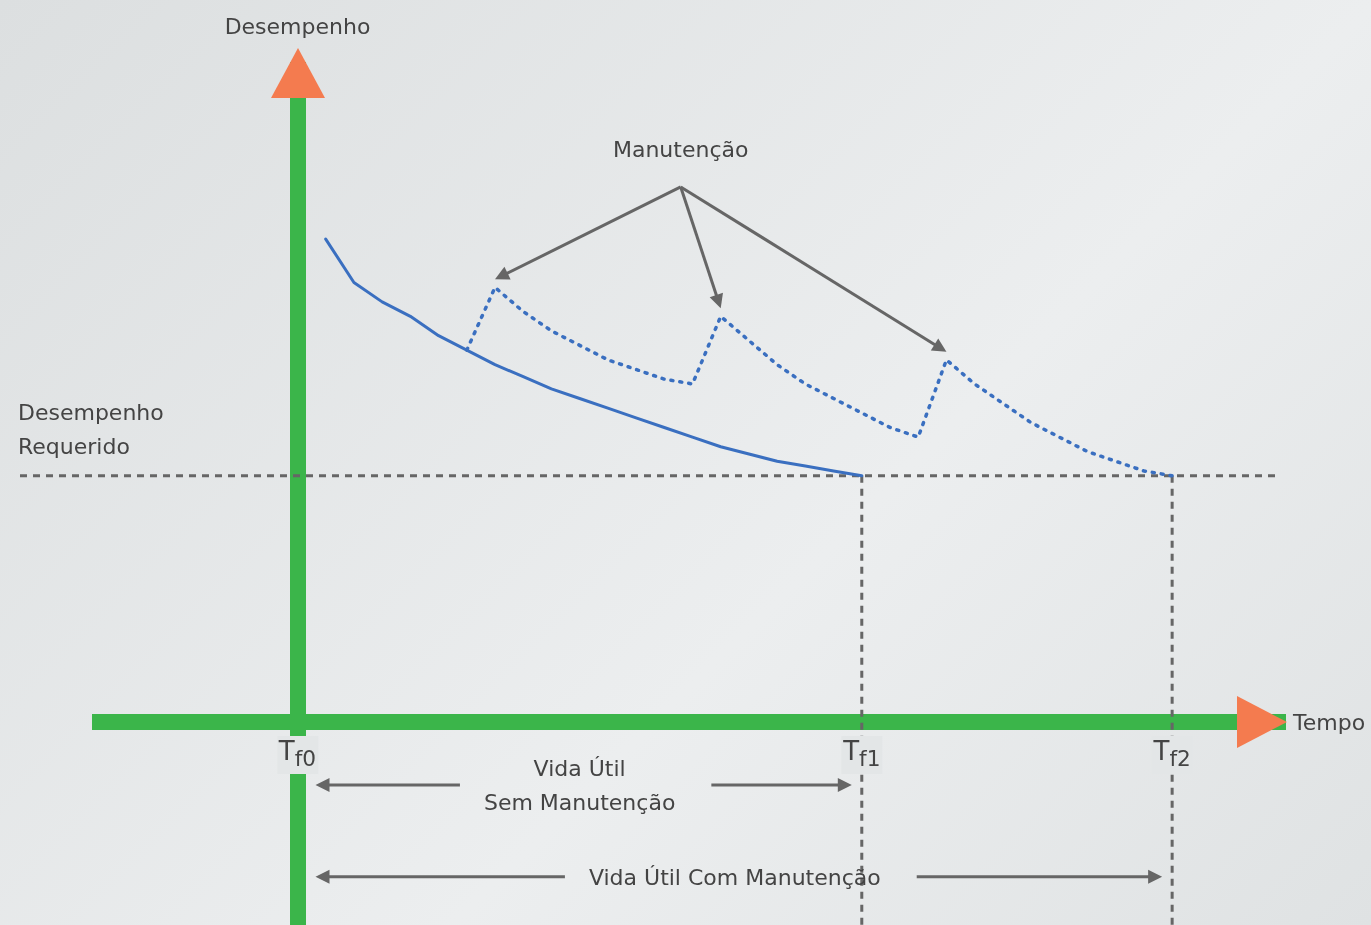 This screenshot has width=1371, height=925. Describe the element at coordinates (680, 149) in the screenshot. I see `text: Manutenção` at that location.